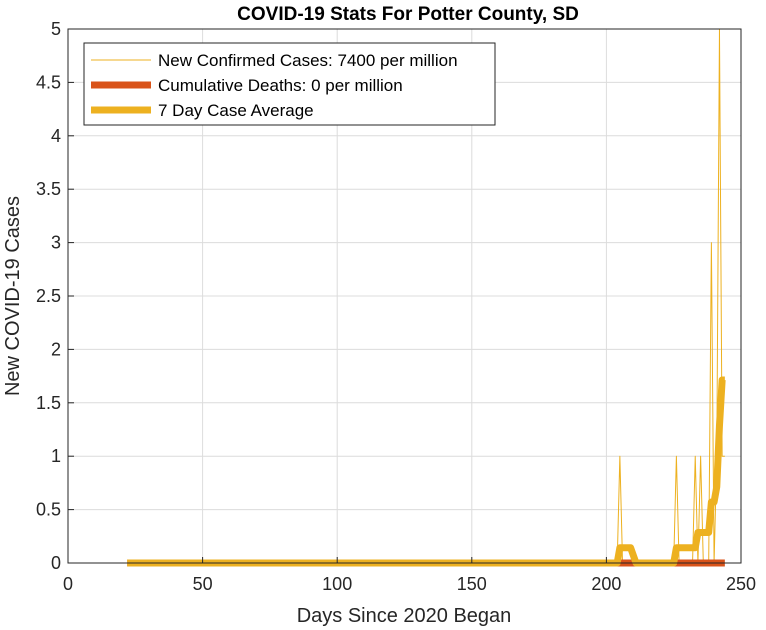 The width and height of the screenshot is (766, 630). What do you see at coordinates (56, 349) in the screenshot?
I see `y-tick-label: 2` at bounding box center [56, 349].